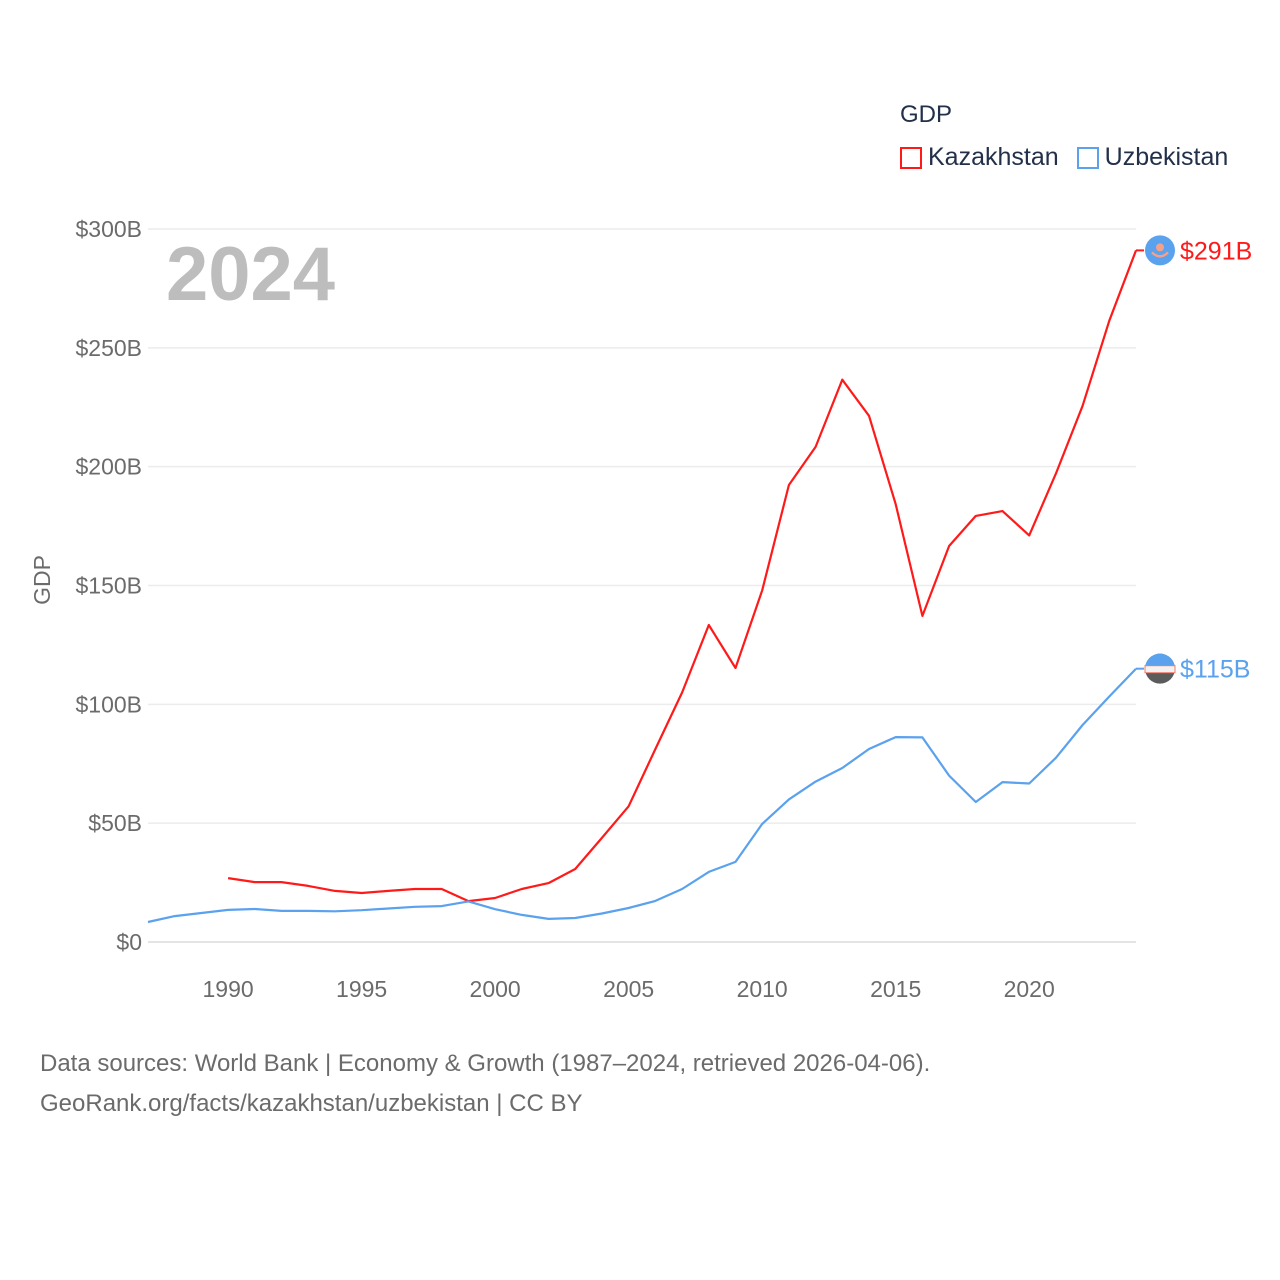 The image size is (1280, 1280). I want to click on end-label-kazakhstan: $291B, so click(1216, 251).